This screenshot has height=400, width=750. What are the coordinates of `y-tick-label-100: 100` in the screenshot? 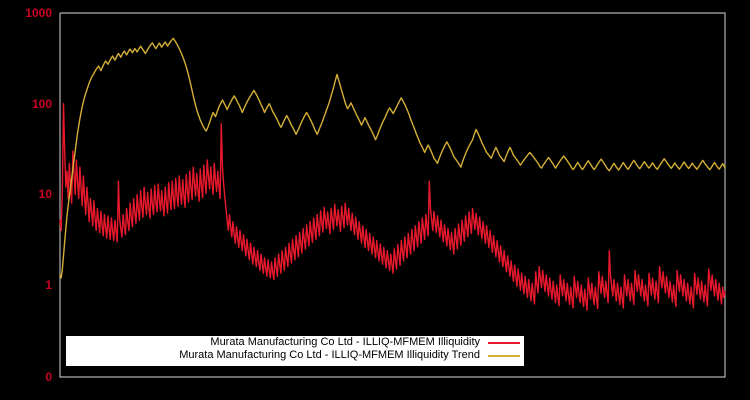 It's located at (41, 103).